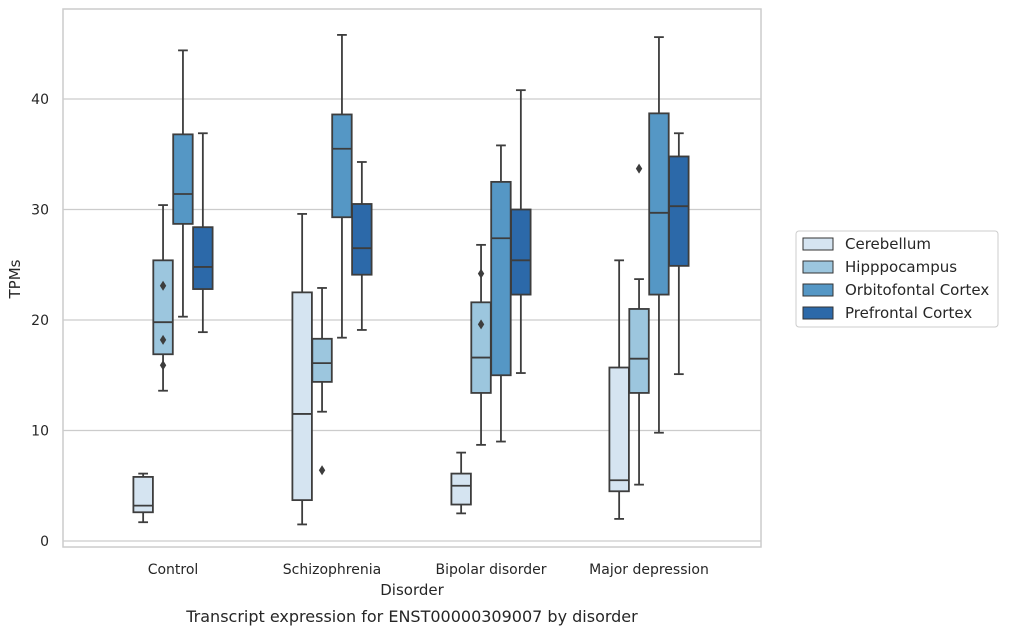  What do you see at coordinates (818, 244) in the screenshot?
I see `legend-swatch-cerebellum` at bounding box center [818, 244].